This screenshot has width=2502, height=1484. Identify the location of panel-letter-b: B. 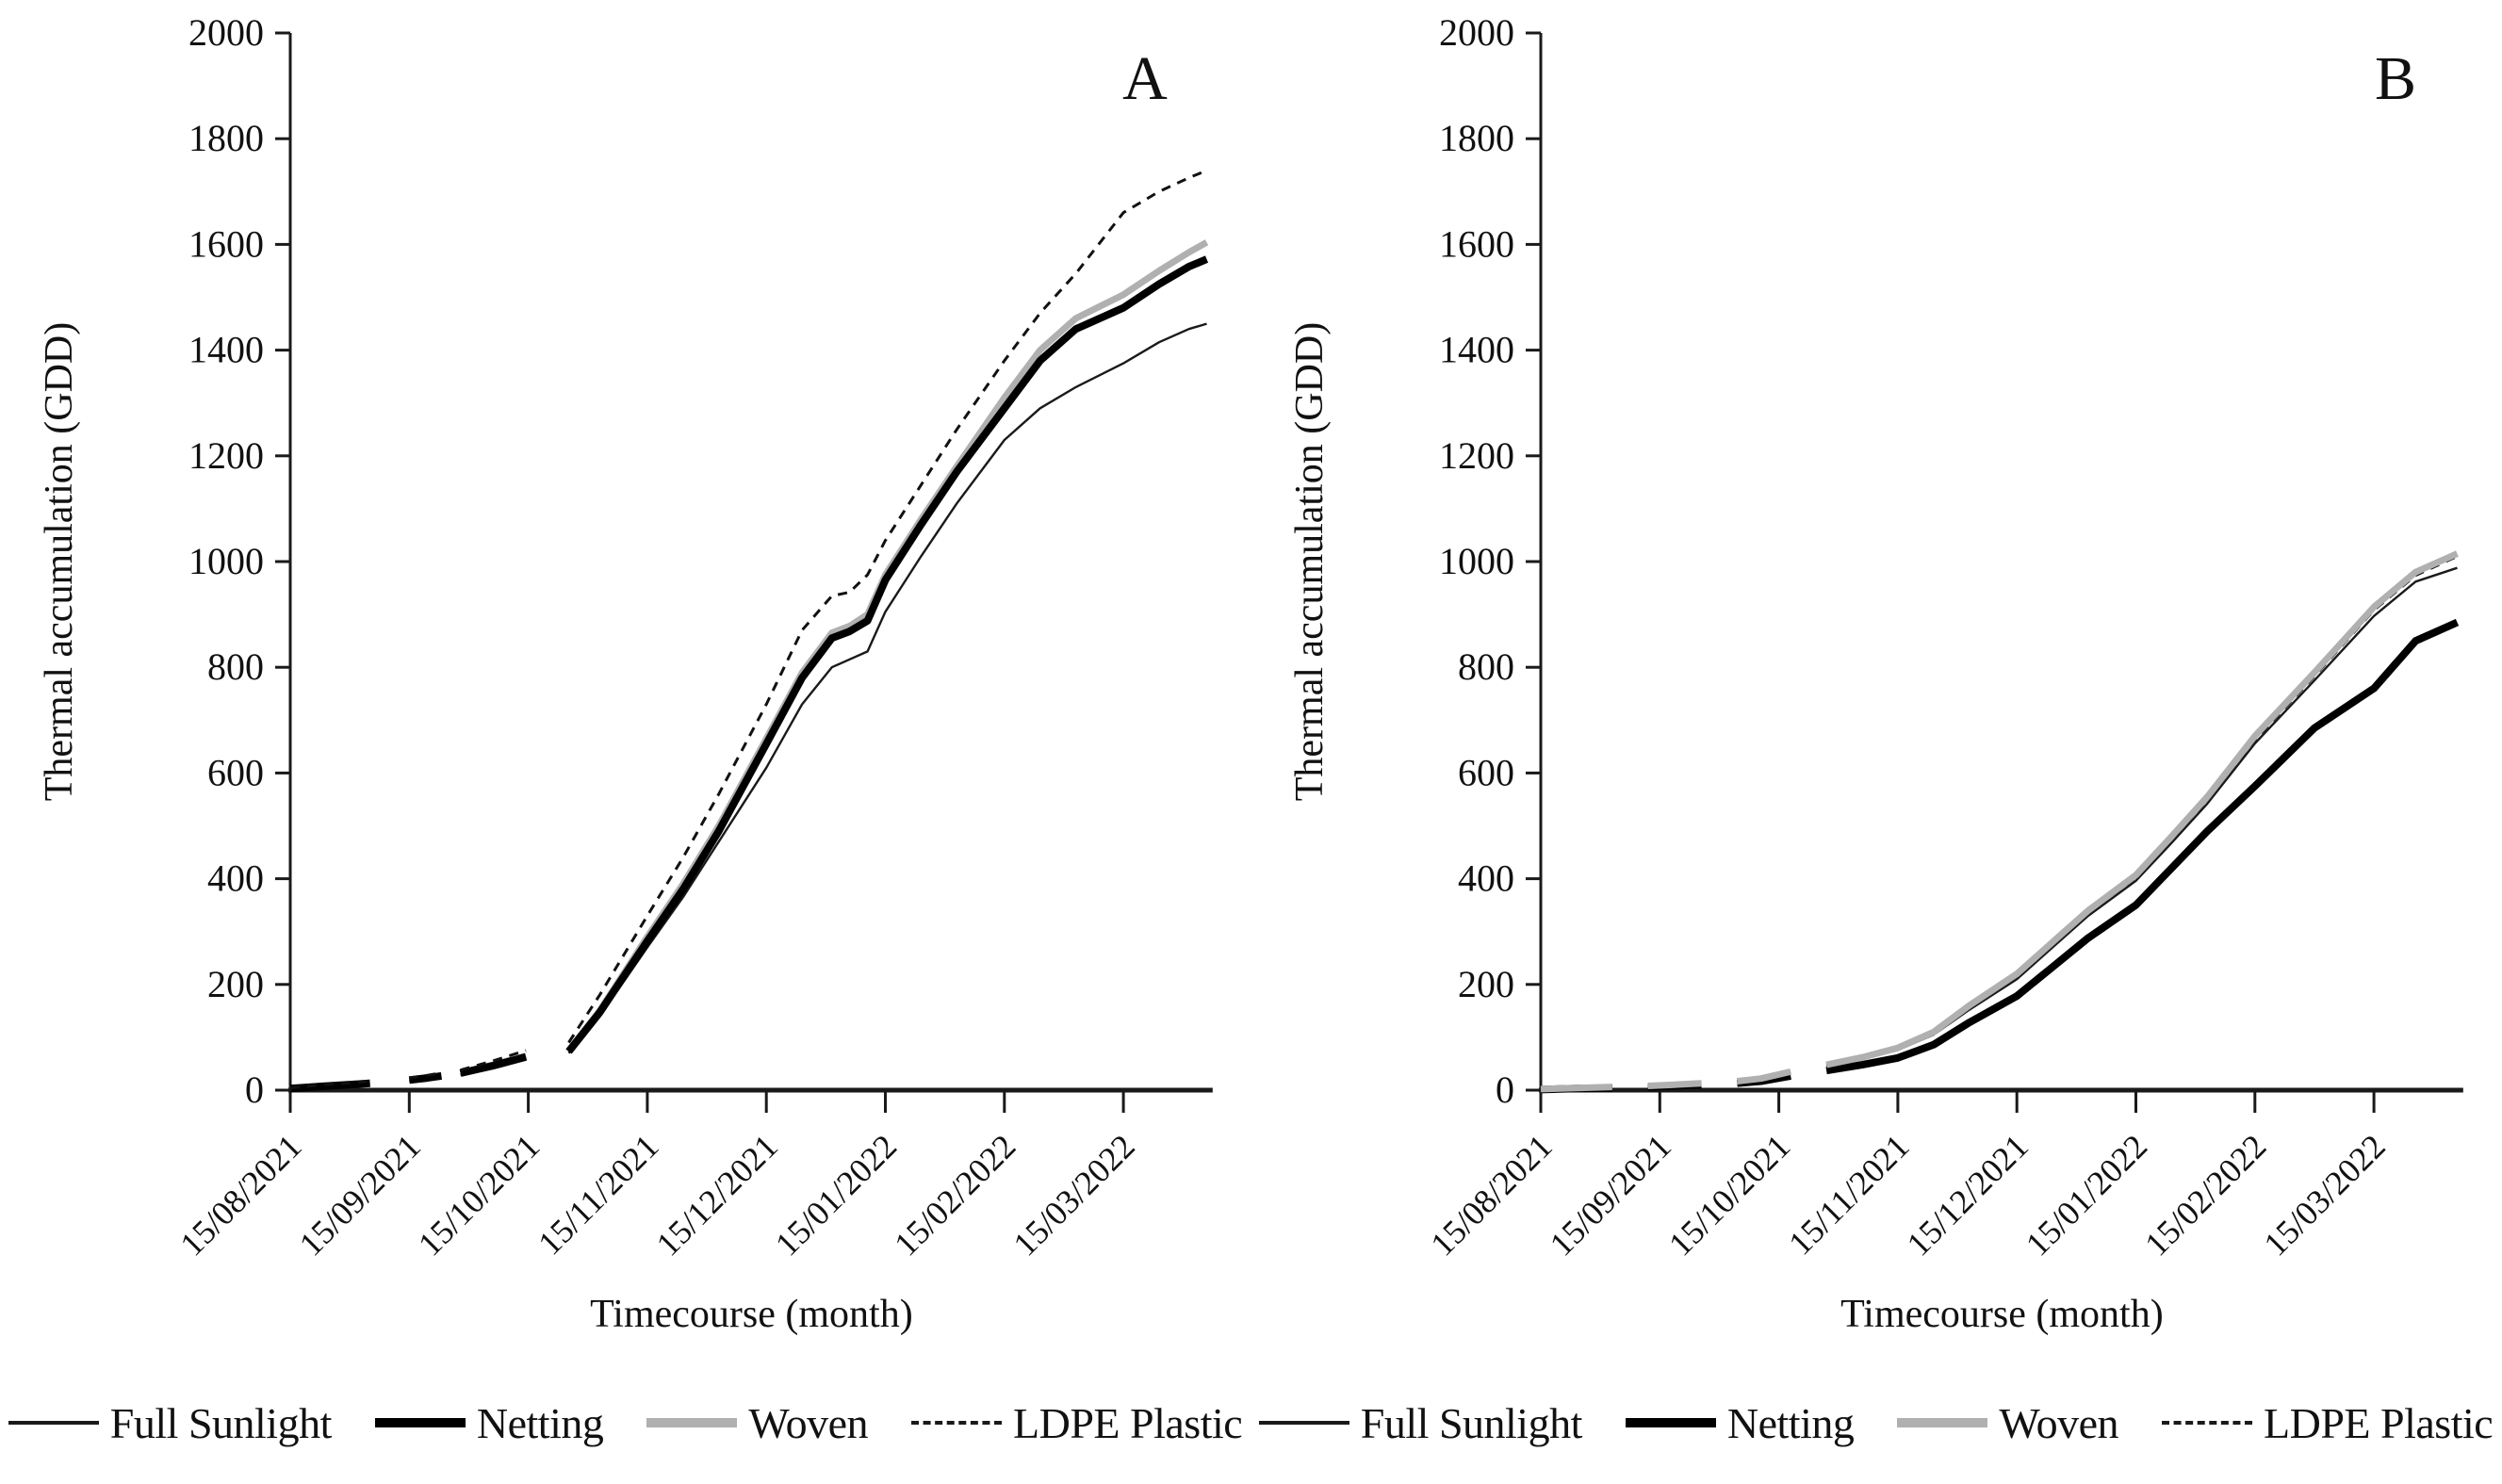
(2395, 78).